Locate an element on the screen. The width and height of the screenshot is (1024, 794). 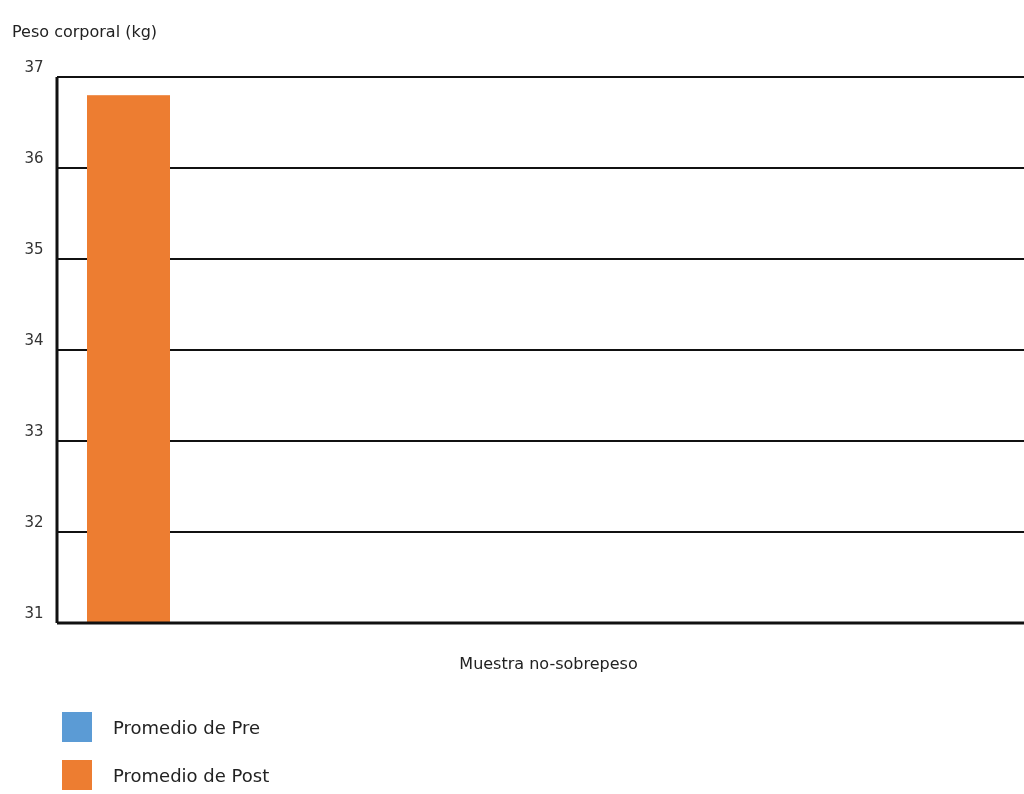
x-tick-label: Muestra no-sobrepeso is located at coordinates (548, 663).